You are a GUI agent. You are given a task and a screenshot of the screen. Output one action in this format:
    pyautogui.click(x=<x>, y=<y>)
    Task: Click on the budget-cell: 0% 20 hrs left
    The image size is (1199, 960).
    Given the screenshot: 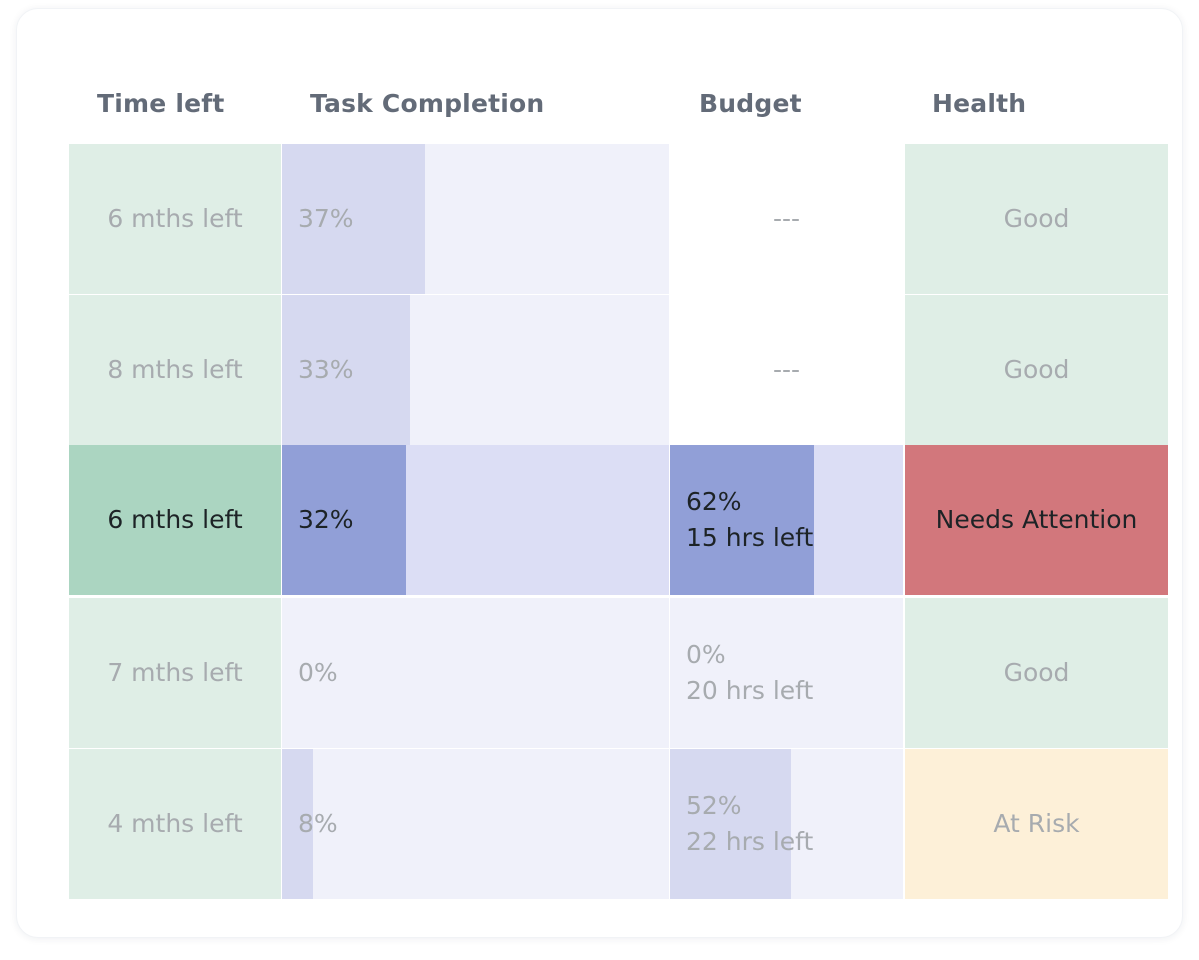 What is the action you would take?
    pyautogui.click(x=786, y=673)
    